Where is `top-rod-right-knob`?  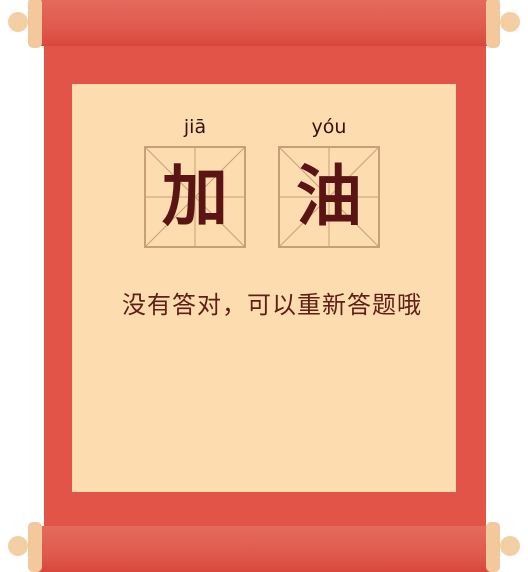 top-rod-right-knob is located at coordinates (510, 22).